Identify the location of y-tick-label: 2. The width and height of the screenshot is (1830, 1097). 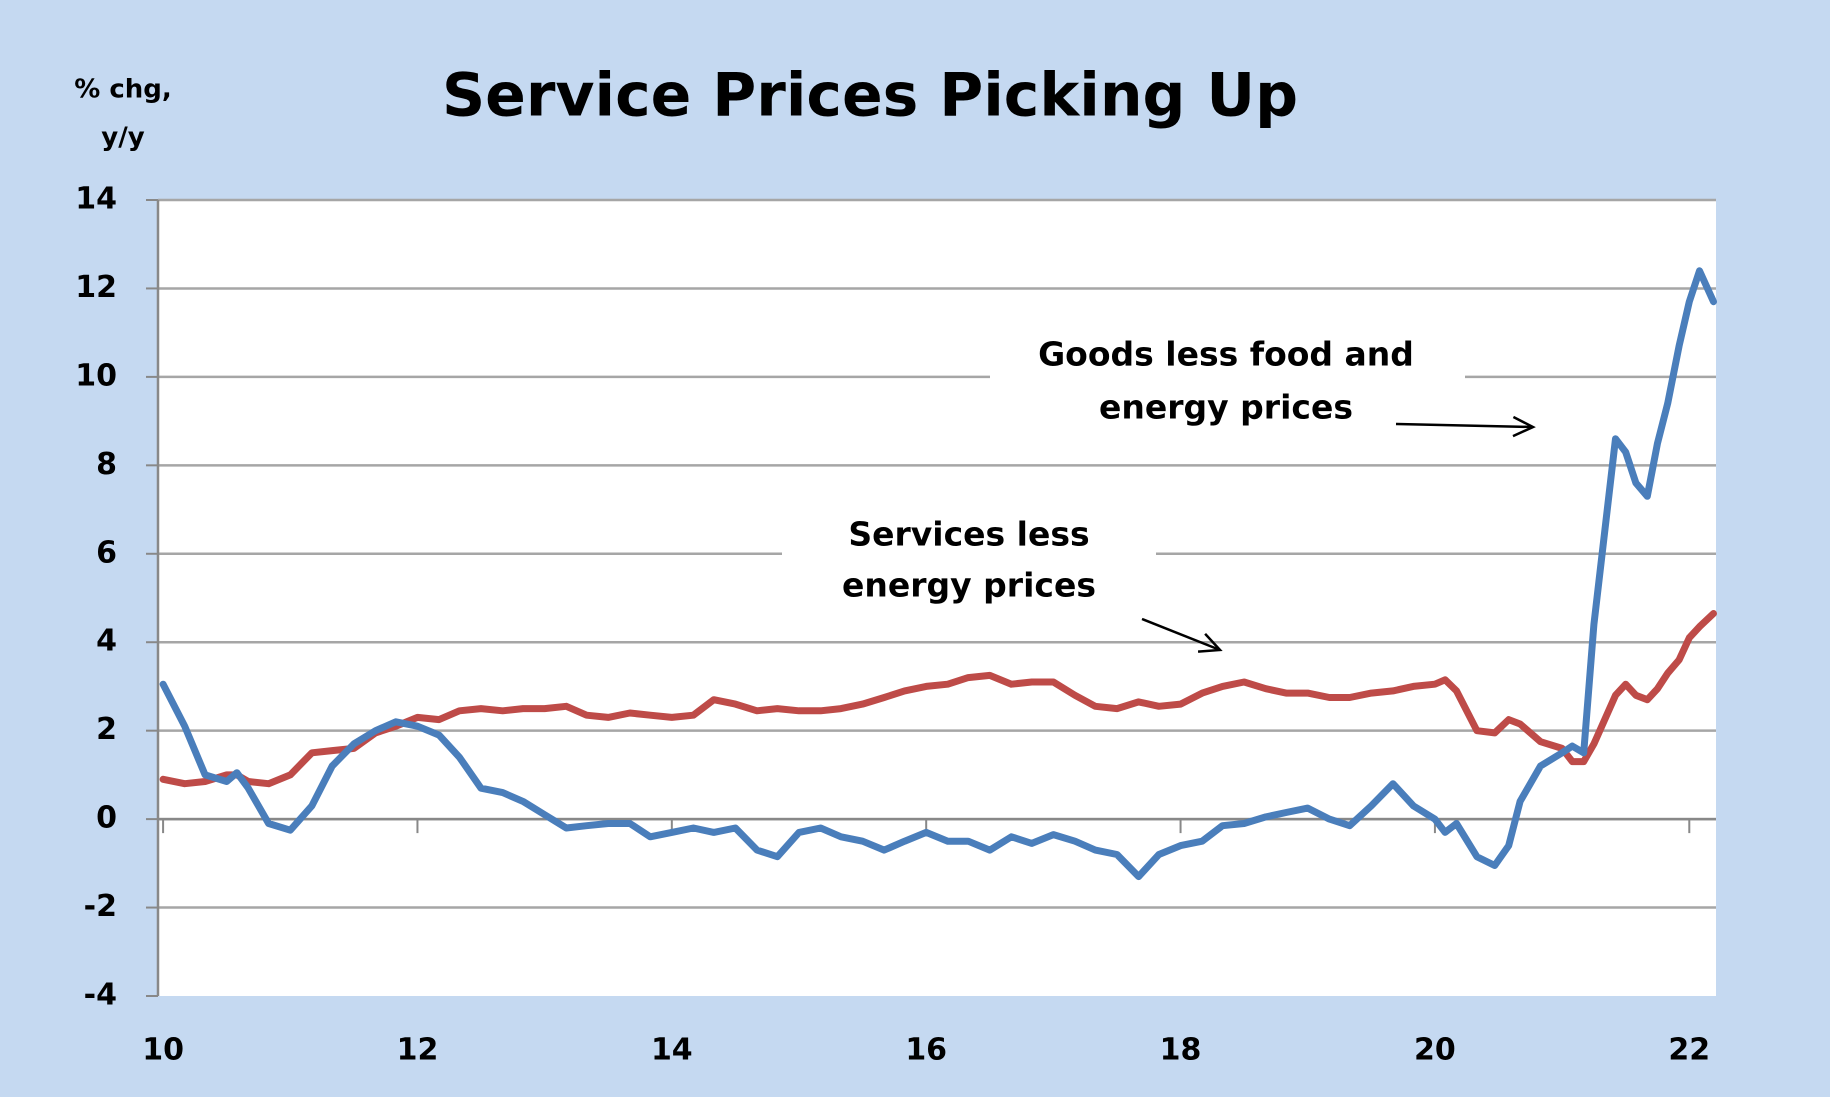
(106, 729).